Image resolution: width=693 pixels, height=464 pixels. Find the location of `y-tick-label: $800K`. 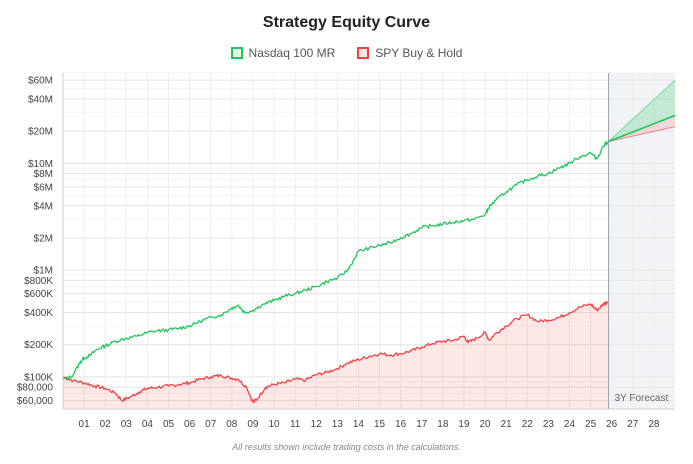

y-tick-label: $800K is located at coordinates (38, 281).